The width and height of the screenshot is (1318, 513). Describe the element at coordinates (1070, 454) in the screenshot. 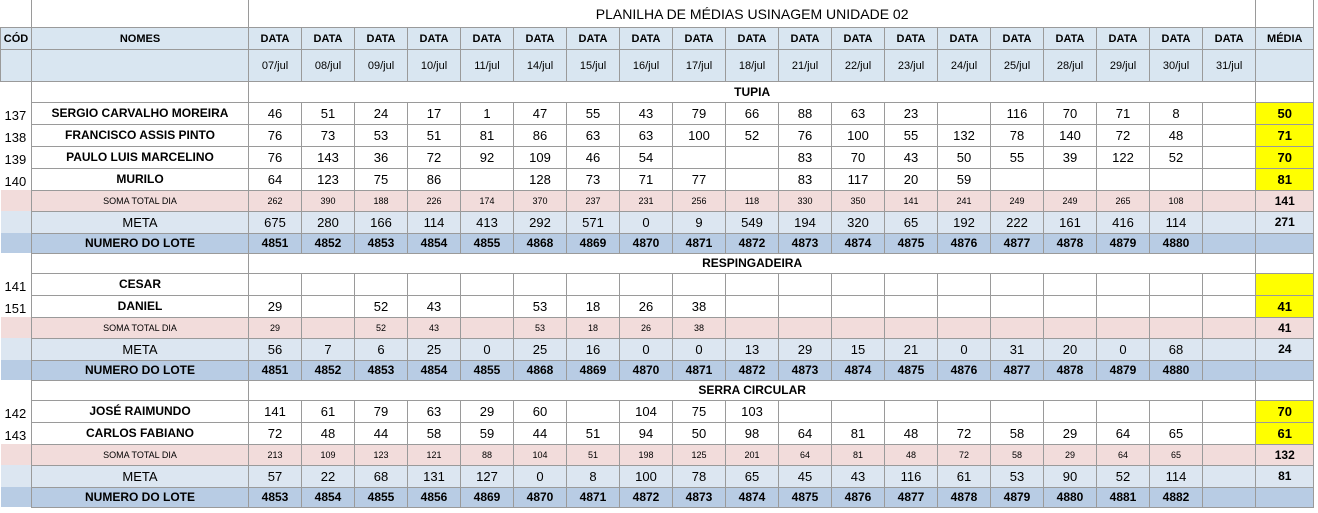

I see `soma-value: 29` at that location.